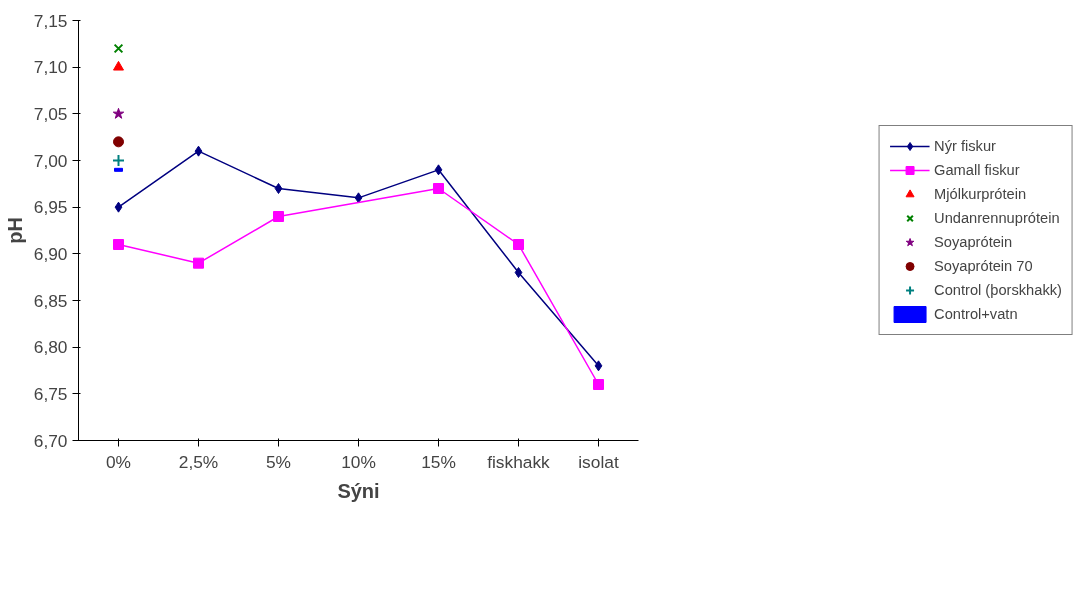  Describe the element at coordinates (198, 461) in the screenshot. I see `x-tick-label: 2,5%` at that location.